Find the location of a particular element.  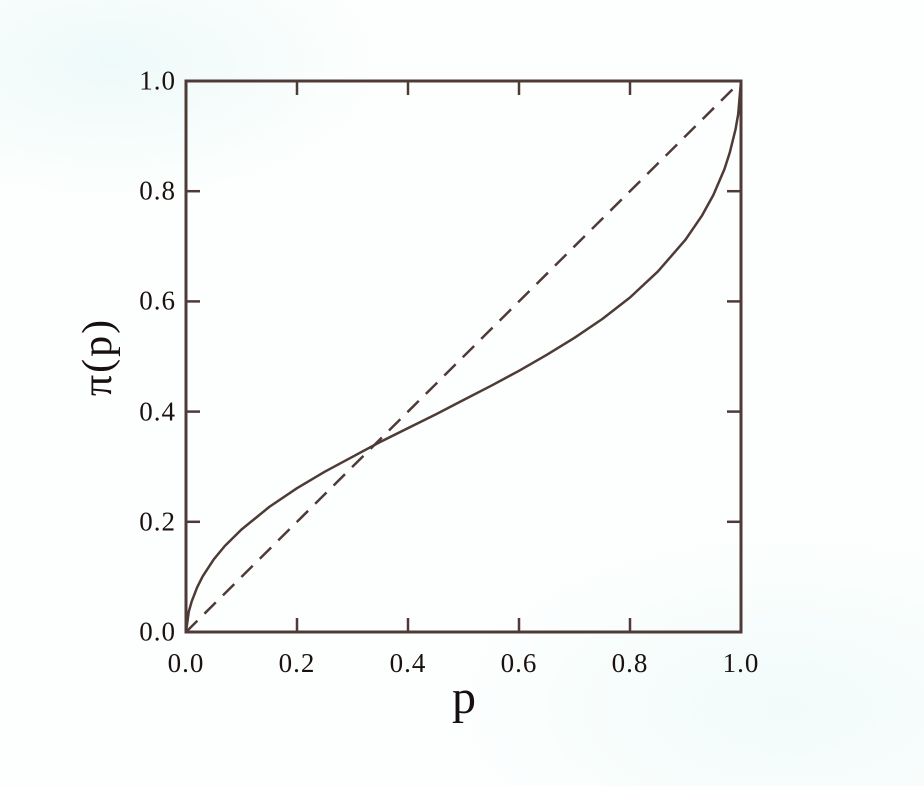

x-tick-label: 0.2 is located at coordinates (297, 663).